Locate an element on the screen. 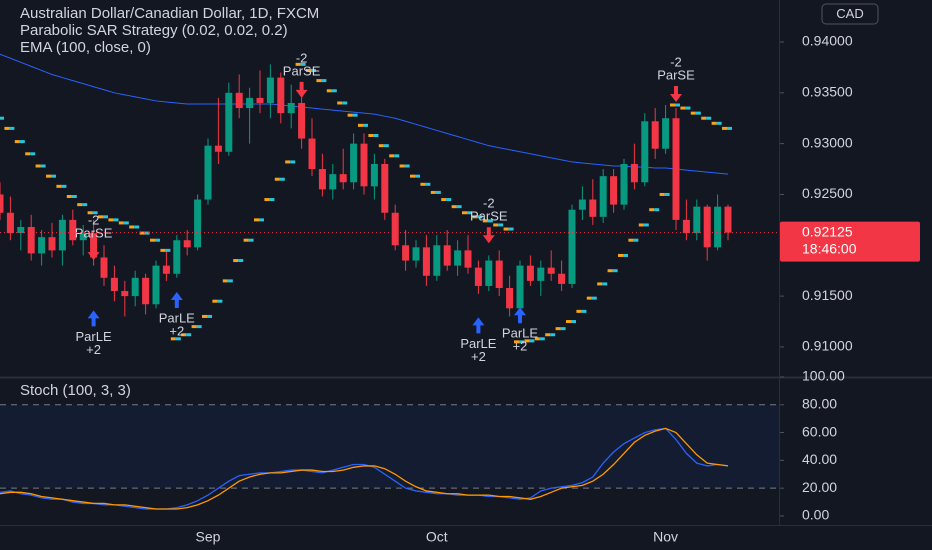 The width and height of the screenshot is (932, 550). y-tick-label: 40.00 is located at coordinates (819, 459).